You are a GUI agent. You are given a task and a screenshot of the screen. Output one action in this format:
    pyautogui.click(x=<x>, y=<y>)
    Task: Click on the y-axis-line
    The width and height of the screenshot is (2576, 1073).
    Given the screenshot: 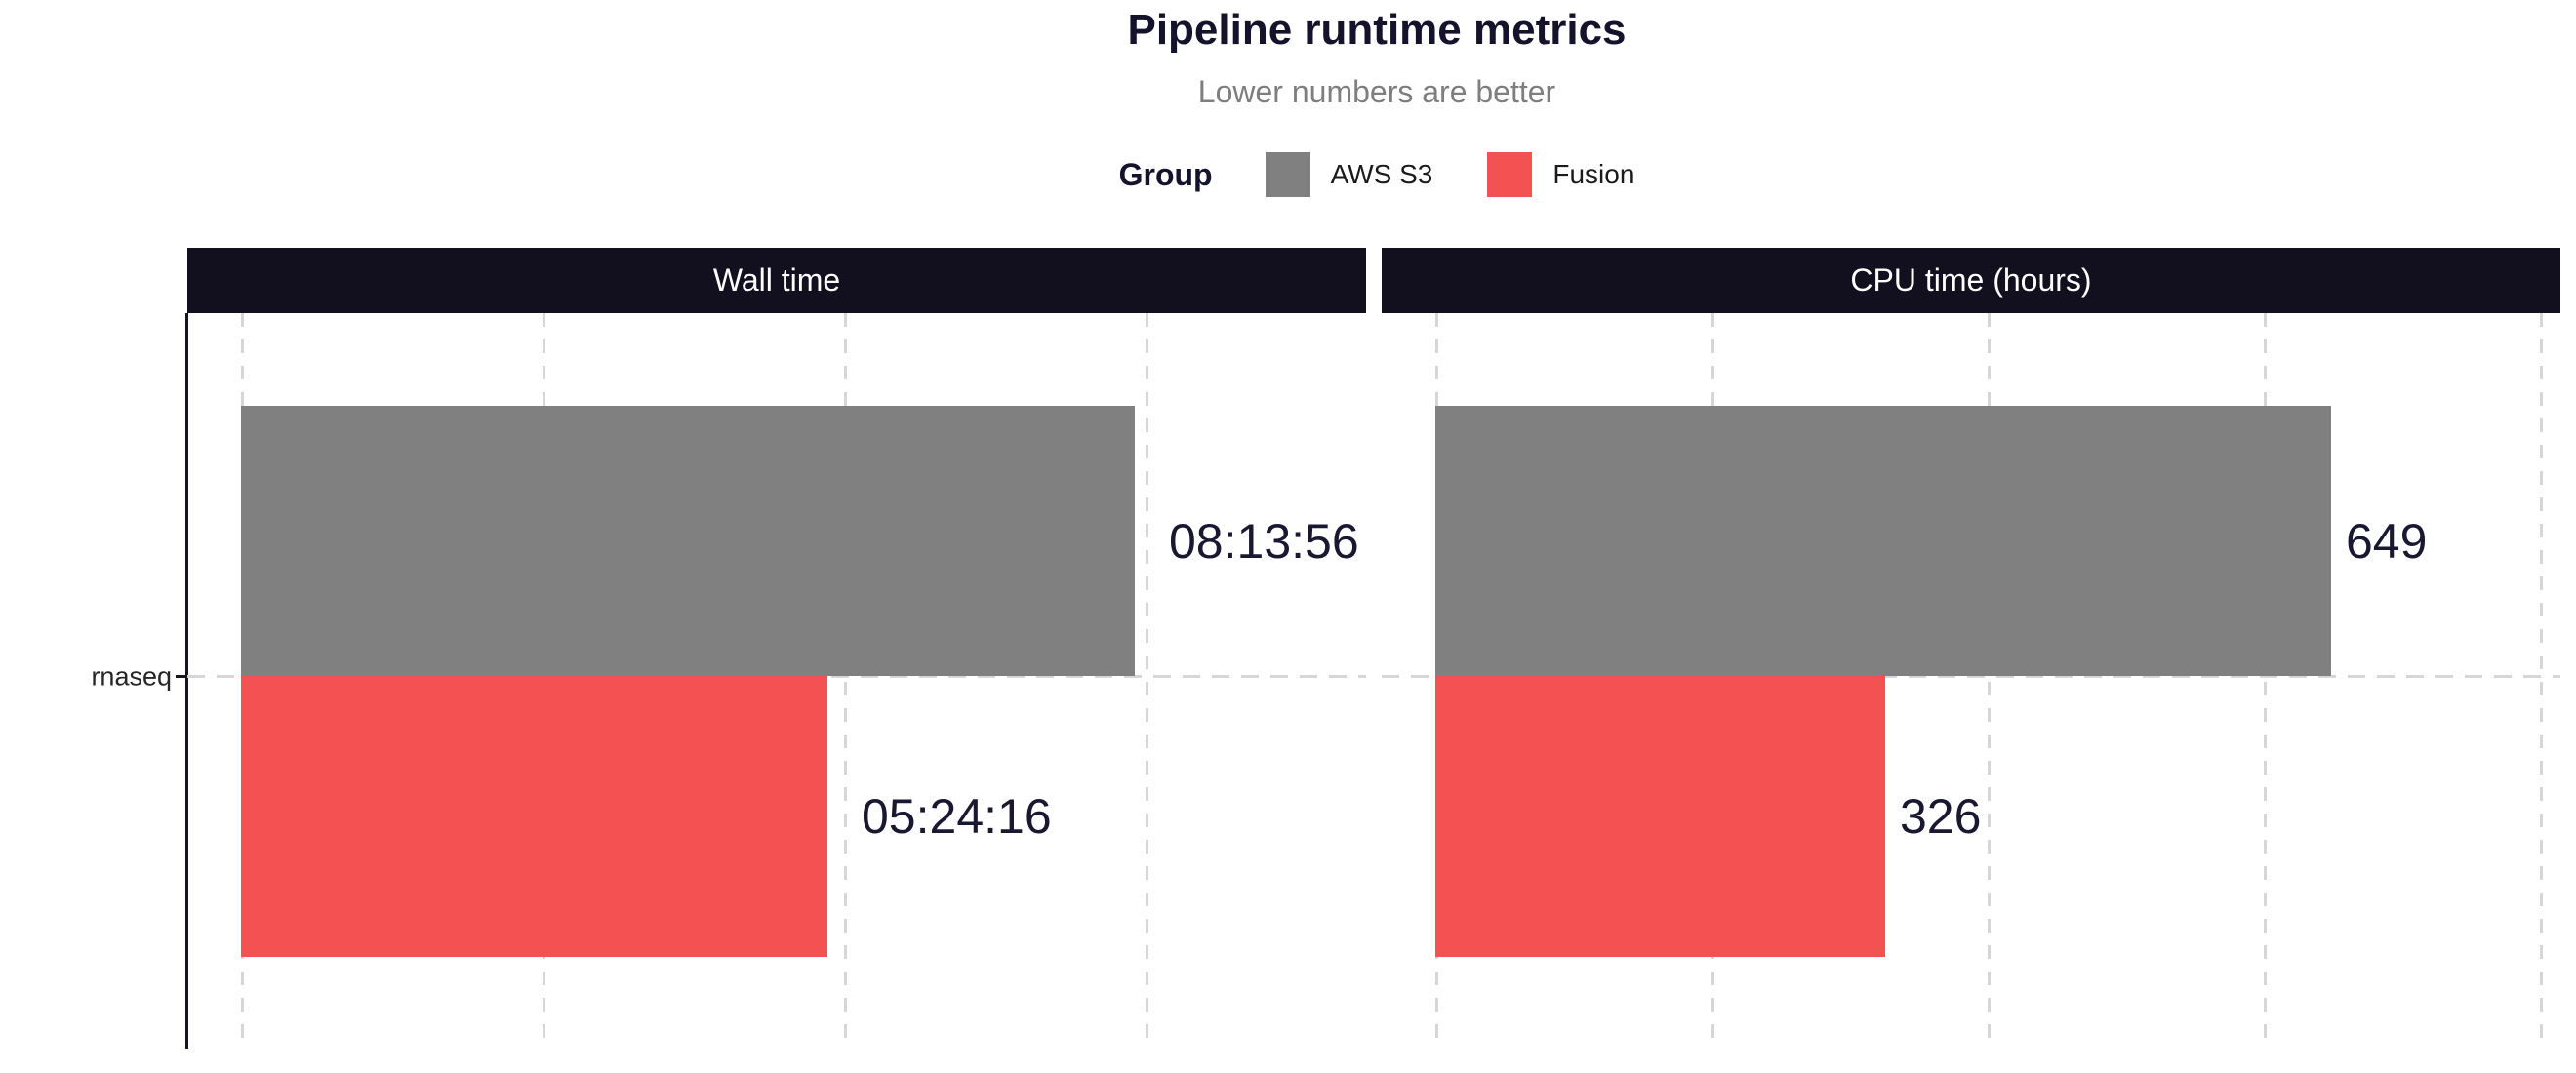 What is the action you would take?
    pyautogui.click(x=186, y=681)
    